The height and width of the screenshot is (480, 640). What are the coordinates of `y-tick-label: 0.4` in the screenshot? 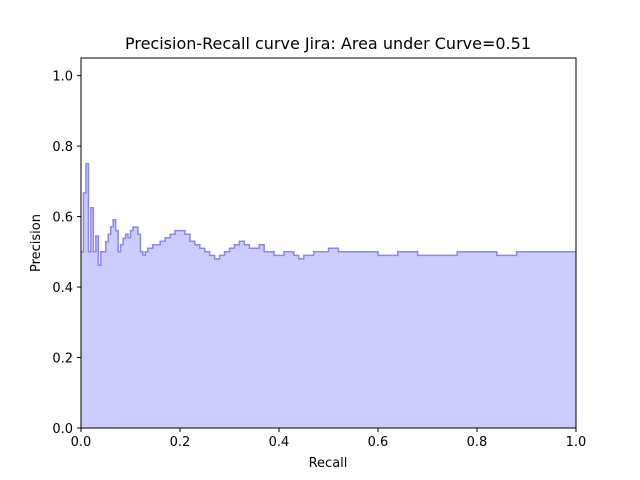 It's located at (62, 288).